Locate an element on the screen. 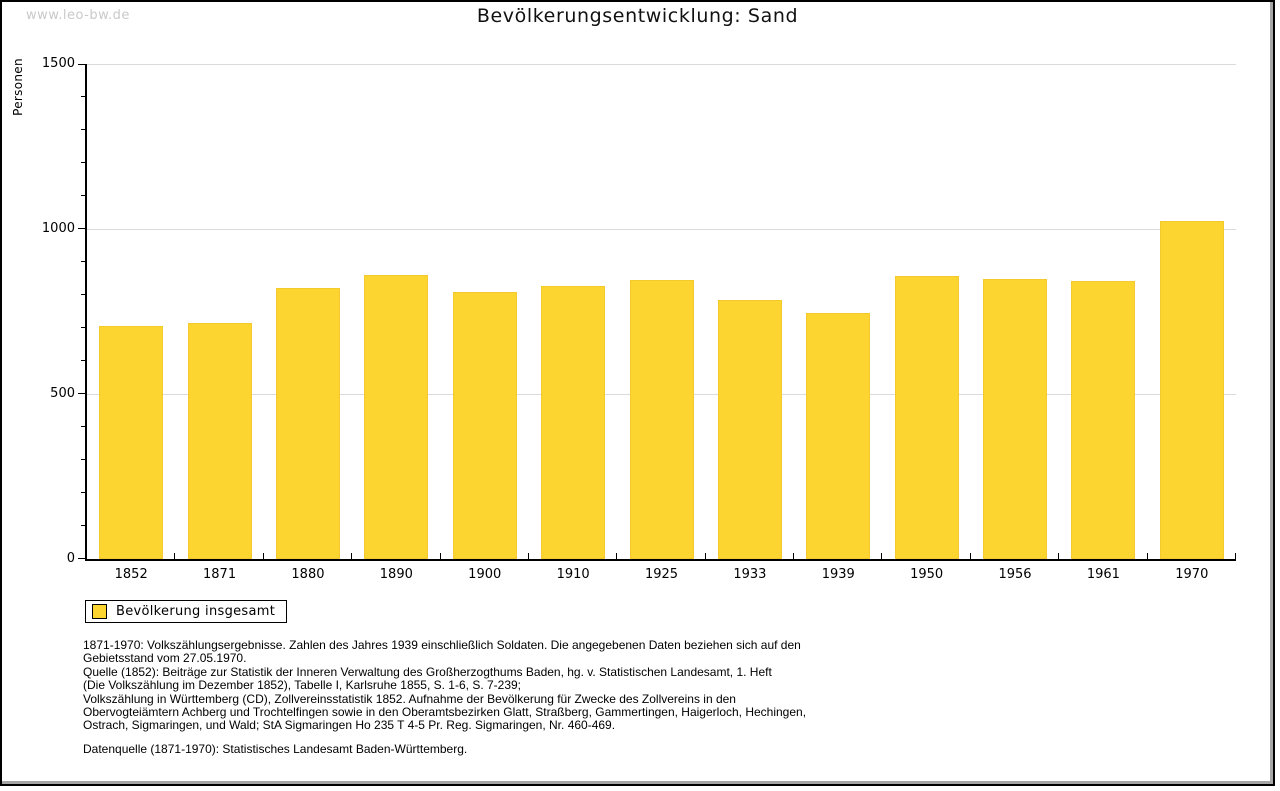  bar-1939 is located at coordinates (838, 436).